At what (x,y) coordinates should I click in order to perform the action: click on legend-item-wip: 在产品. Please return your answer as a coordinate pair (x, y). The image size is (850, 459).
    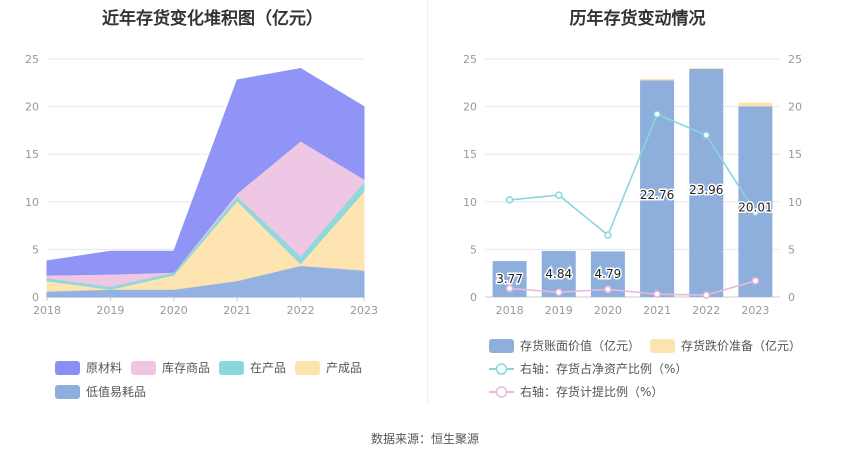
    Looking at the image, I should click on (252, 367).